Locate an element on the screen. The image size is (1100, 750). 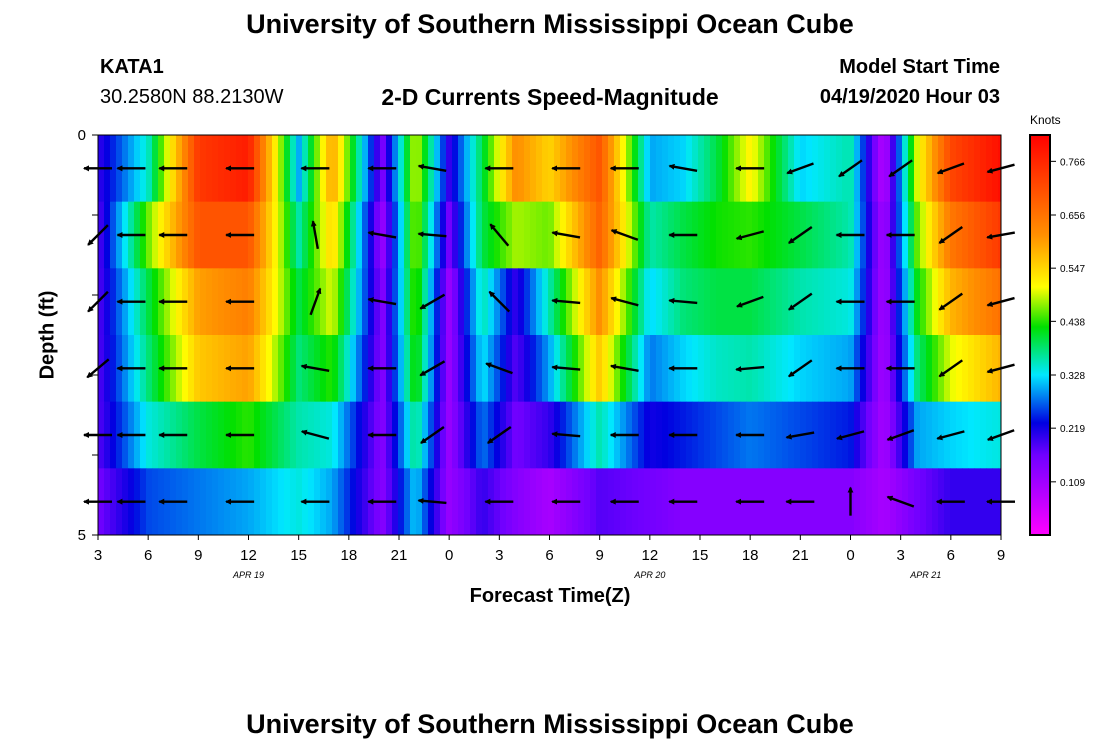
station-id: KATA1 is located at coordinates (132, 67).